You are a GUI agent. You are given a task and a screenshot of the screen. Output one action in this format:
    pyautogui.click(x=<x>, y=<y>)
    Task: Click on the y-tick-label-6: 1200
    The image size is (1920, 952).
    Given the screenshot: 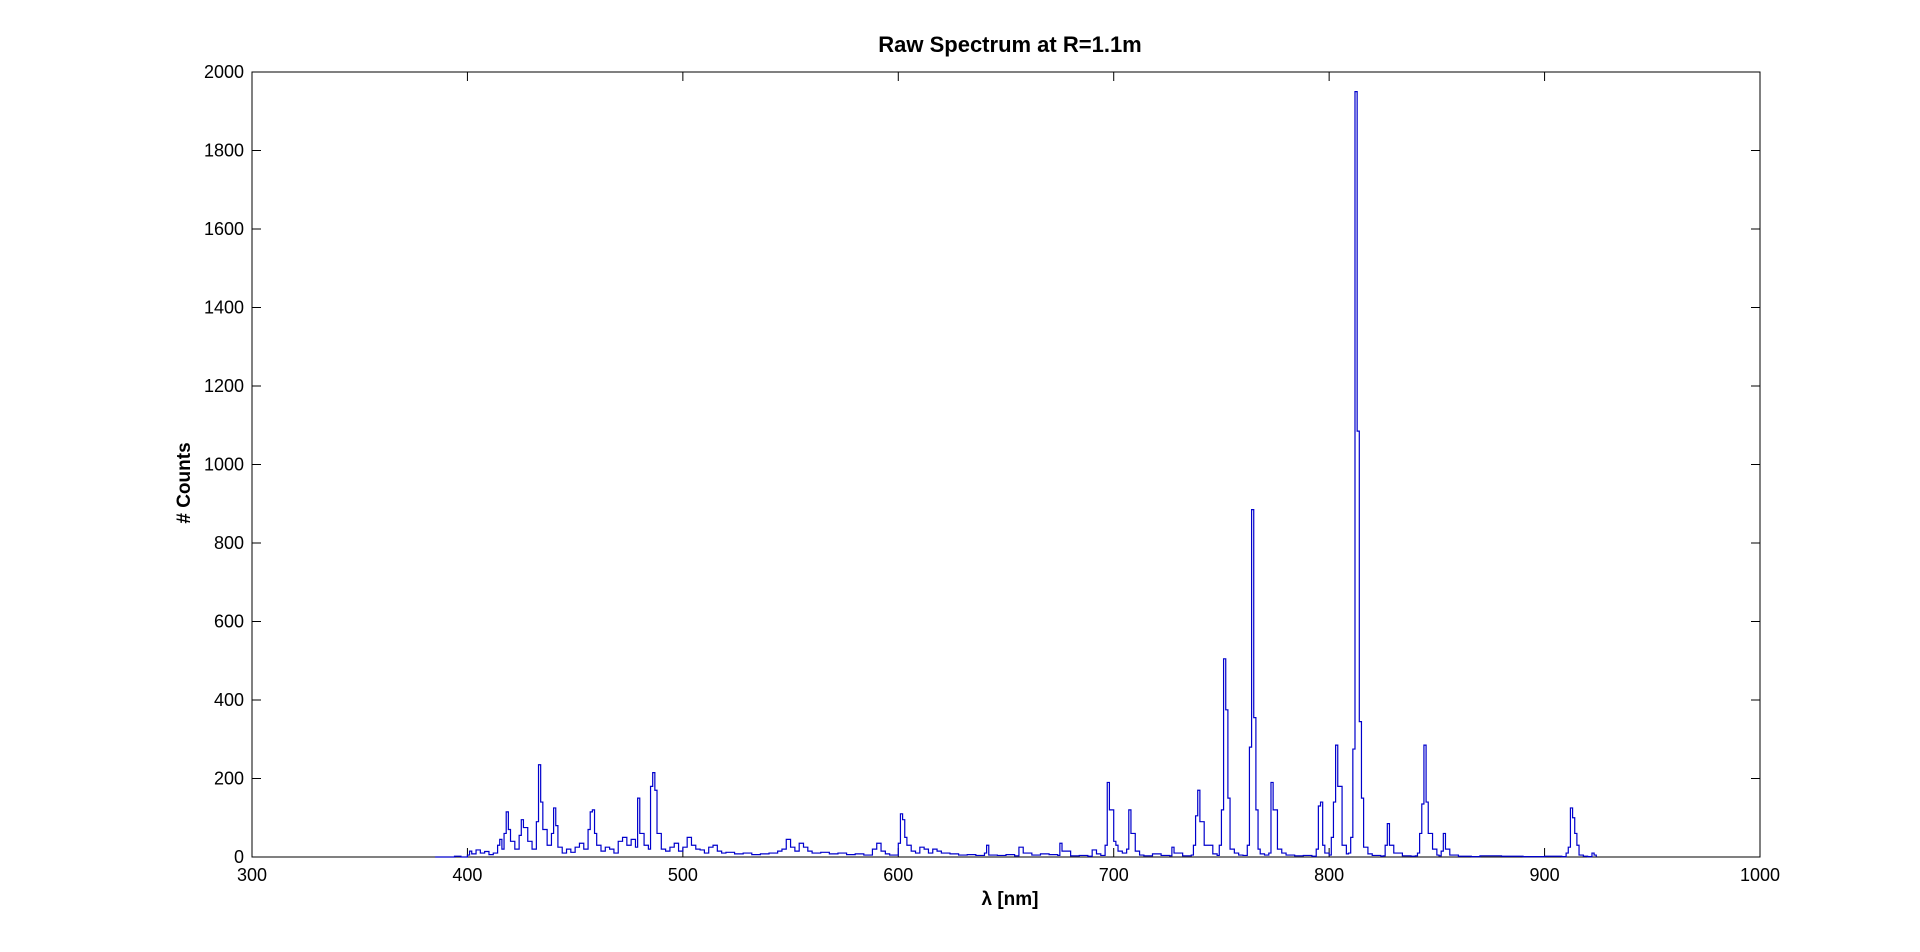 What is the action you would take?
    pyautogui.click(x=224, y=386)
    